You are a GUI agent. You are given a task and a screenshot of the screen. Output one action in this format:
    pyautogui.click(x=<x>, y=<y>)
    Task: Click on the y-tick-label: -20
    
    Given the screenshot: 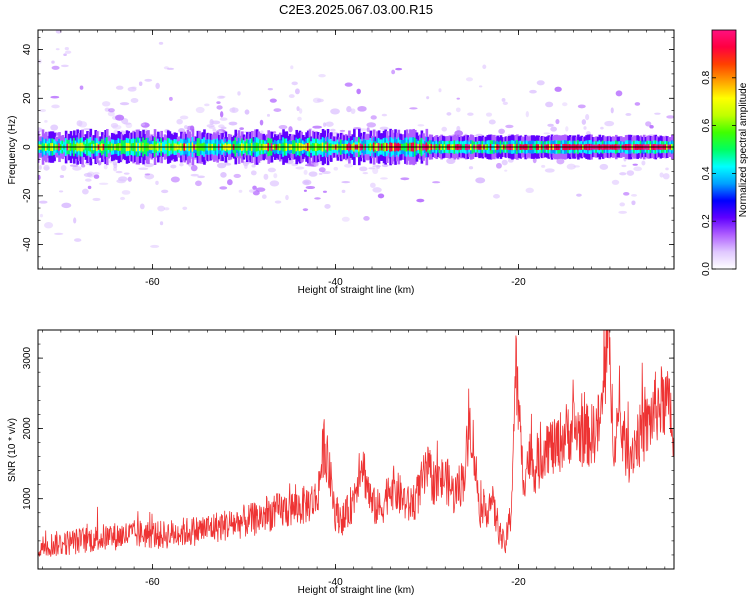 What is the action you would take?
    pyautogui.click(x=27, y=195)
    